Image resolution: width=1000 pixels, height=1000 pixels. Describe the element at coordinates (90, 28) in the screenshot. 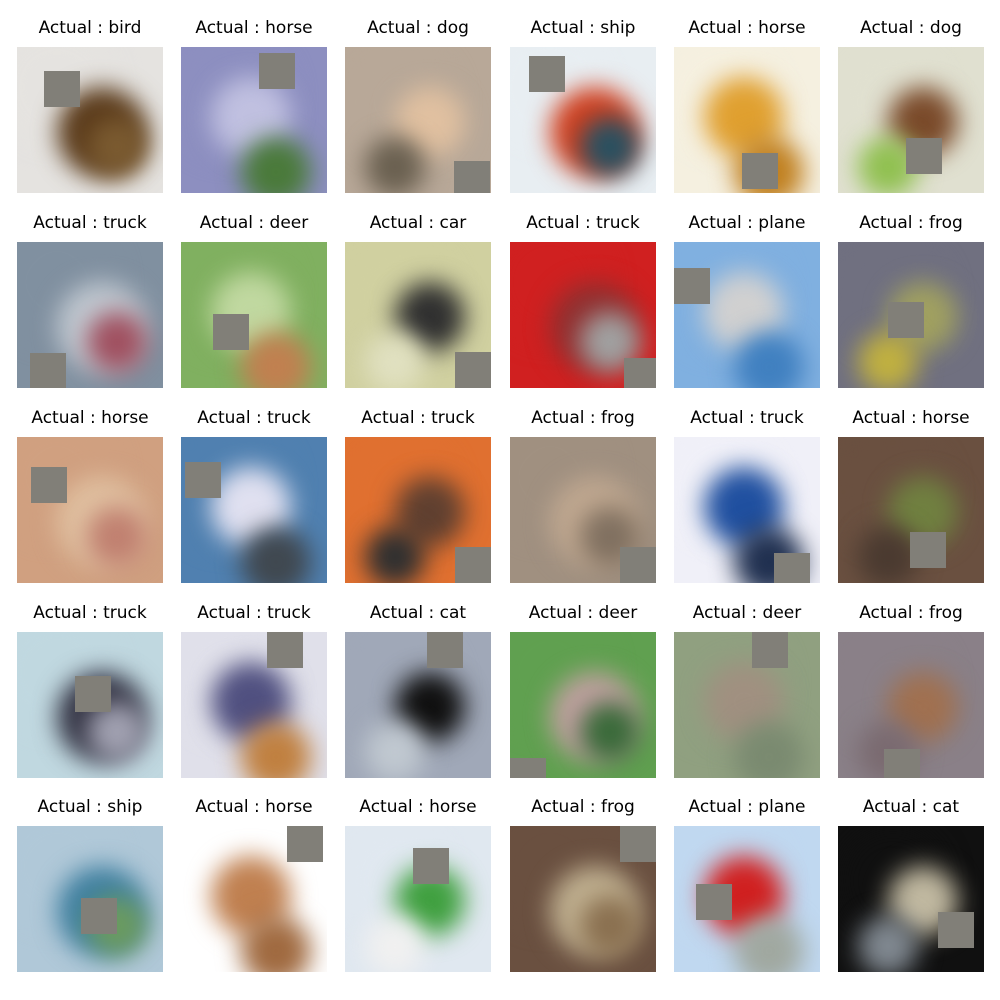

I see `tile-label: Actual : bird` at that location.